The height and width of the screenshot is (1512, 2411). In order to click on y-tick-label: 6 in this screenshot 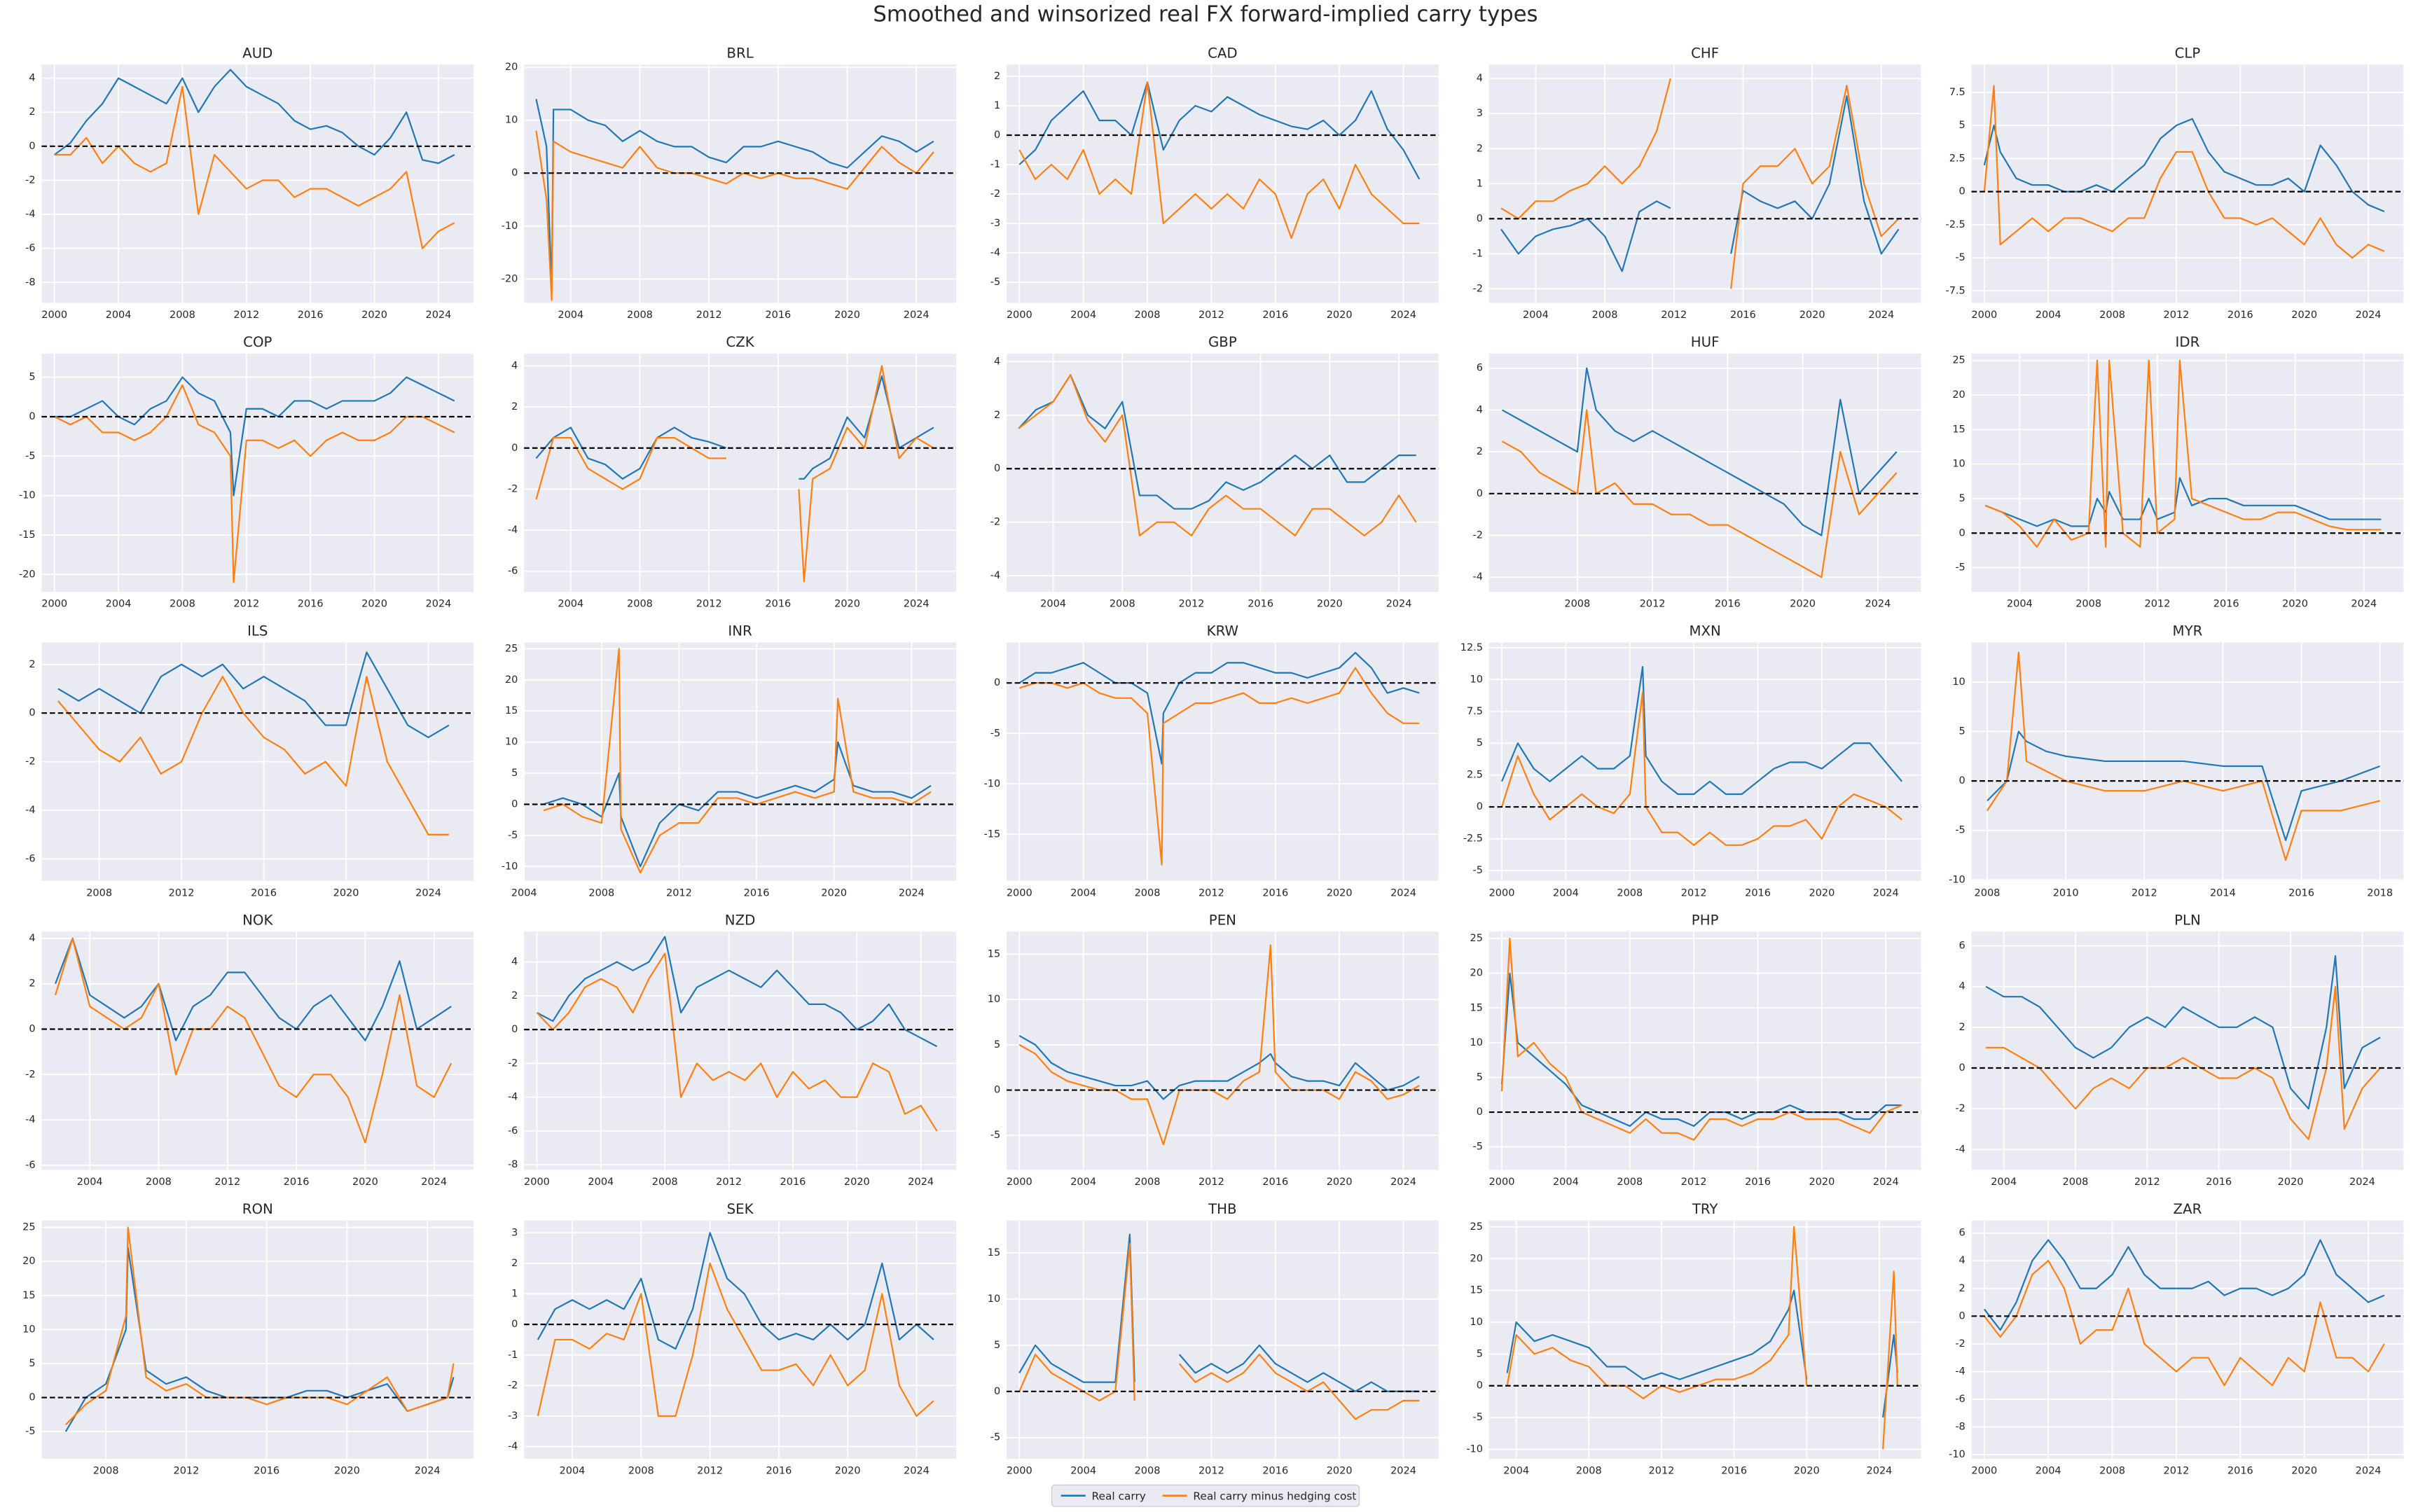, I will do `click(1962, 947)`.